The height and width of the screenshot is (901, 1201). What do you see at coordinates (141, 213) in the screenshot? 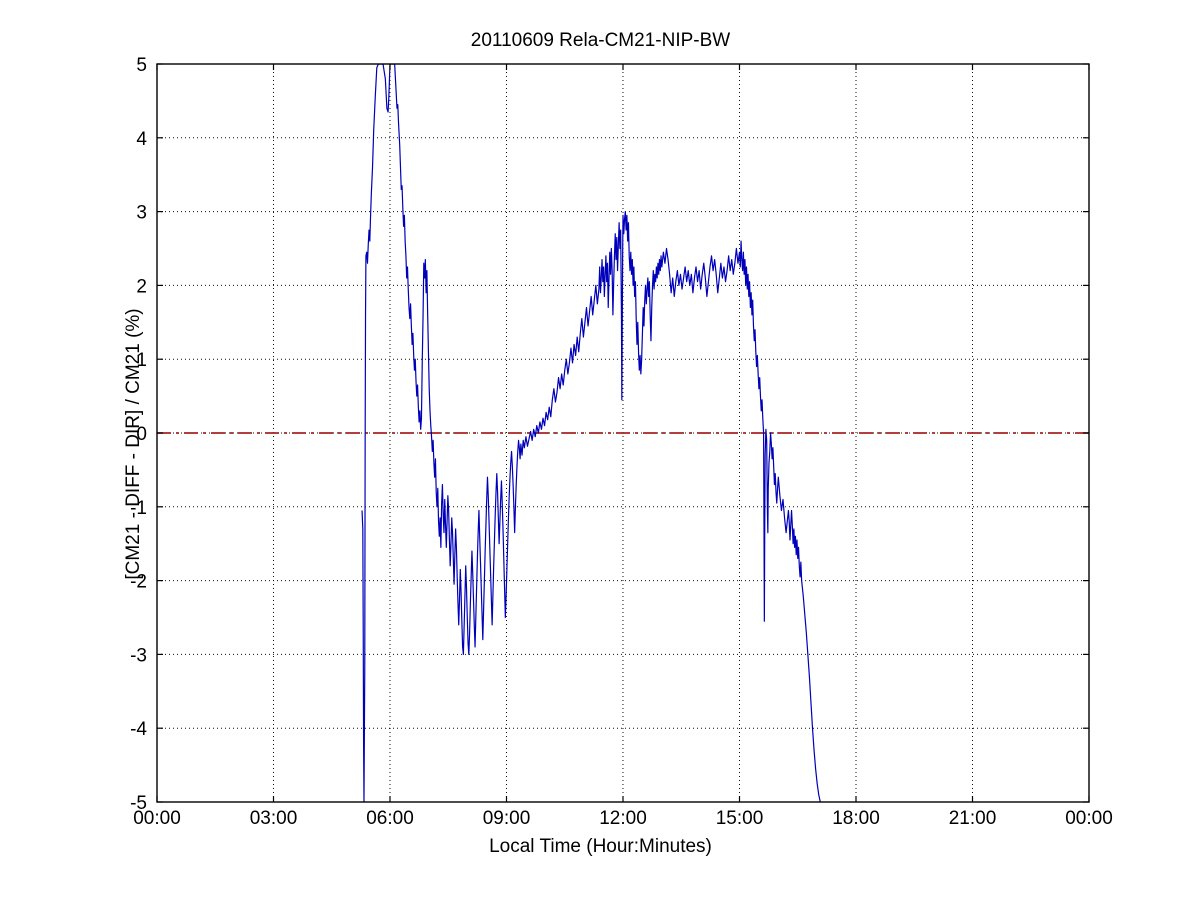
I see `svg-text: 3` at bounding box center [141, 213].